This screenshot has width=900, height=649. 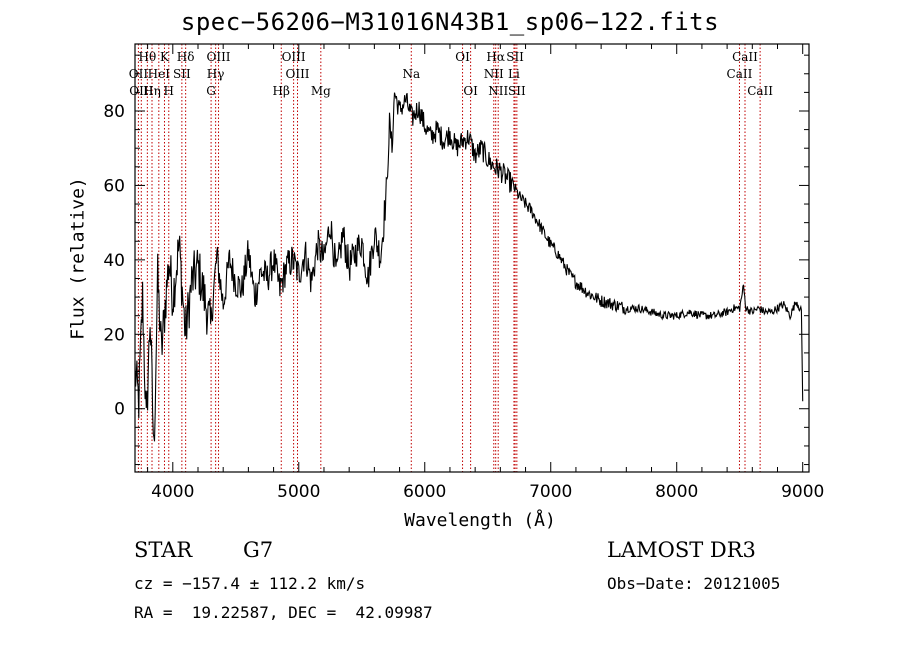 I want to click on marker-label: Hγ, so click(x=216, y=74).